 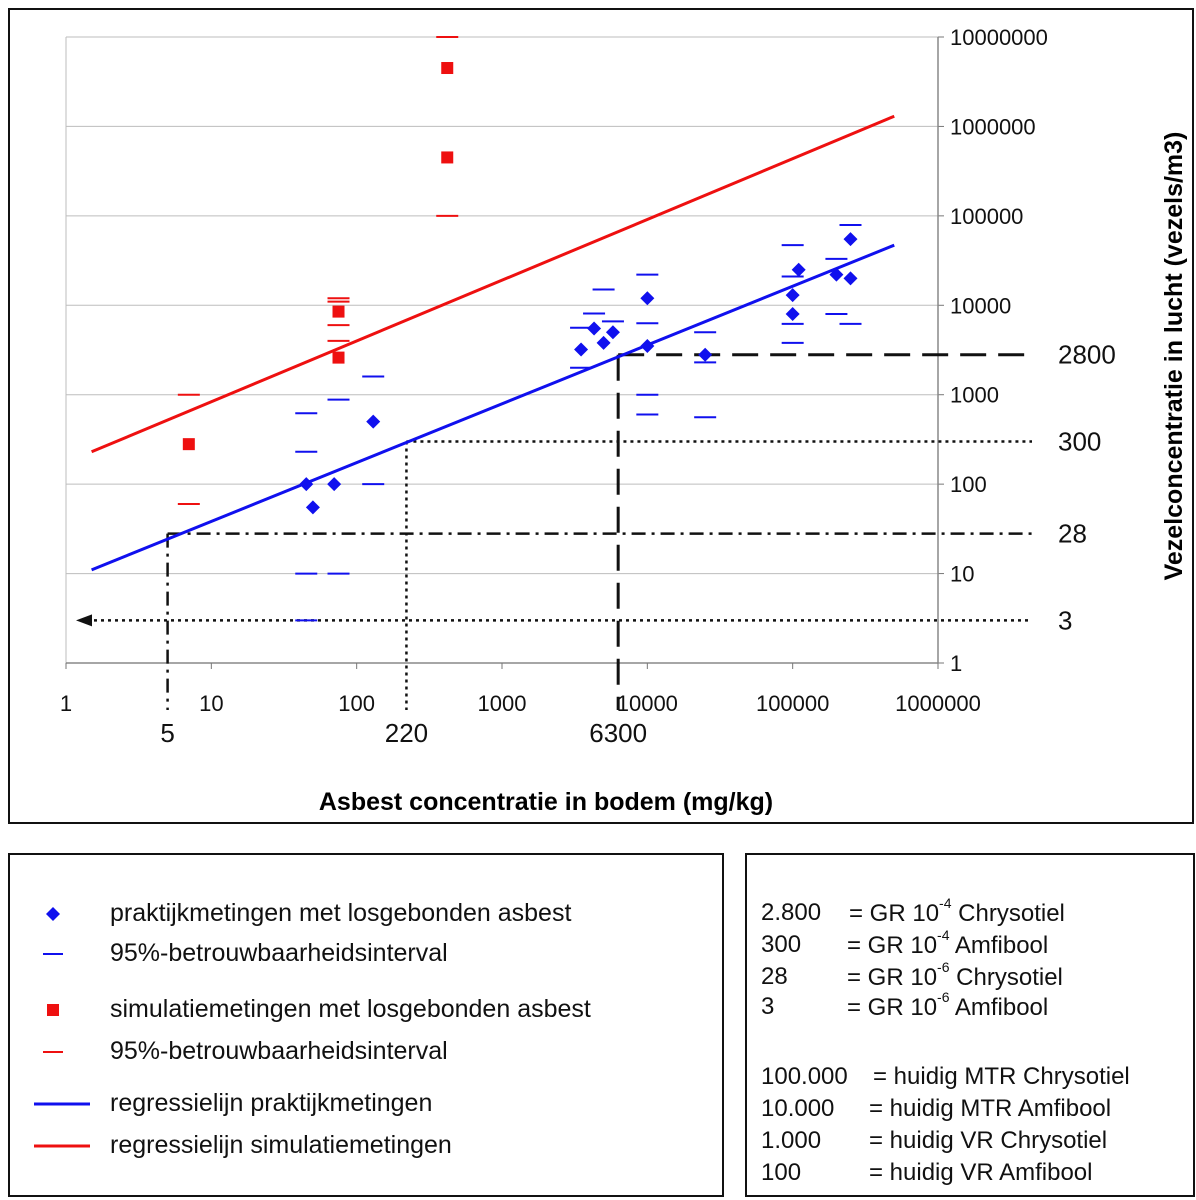 I want to click on gr-note: 300 = GR 10-4 Amfibool, so click(x=961, y=944).